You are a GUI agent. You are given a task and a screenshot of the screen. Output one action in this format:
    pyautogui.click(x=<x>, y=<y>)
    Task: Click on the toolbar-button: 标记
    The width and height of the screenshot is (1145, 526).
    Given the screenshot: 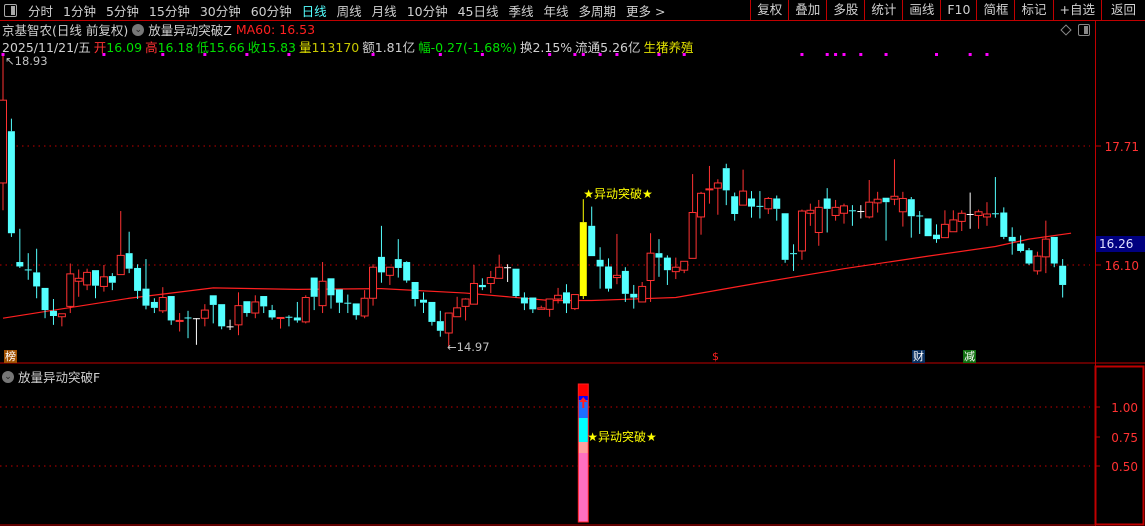 What is the action you would take?
    pyautogui.click(x=1034, y=10)
    